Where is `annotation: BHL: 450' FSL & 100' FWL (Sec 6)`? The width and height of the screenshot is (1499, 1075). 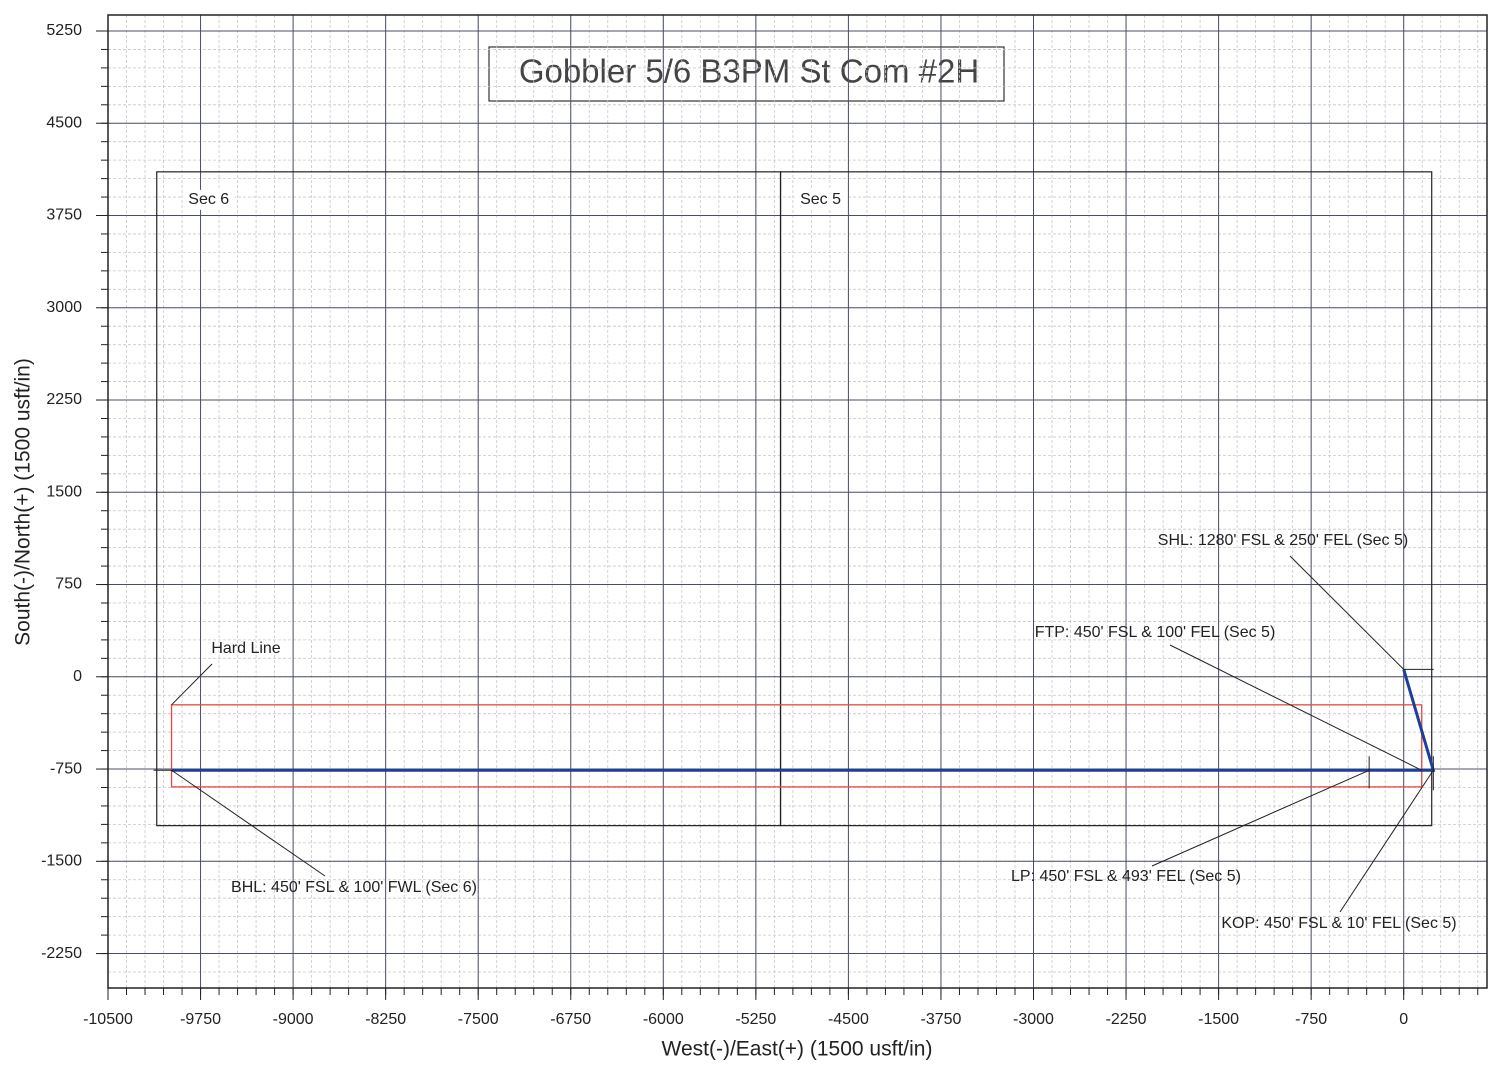 annotation: BHL: 450' FSL & 100' FWL (Sec 6) is located at coordinates (354, 887).